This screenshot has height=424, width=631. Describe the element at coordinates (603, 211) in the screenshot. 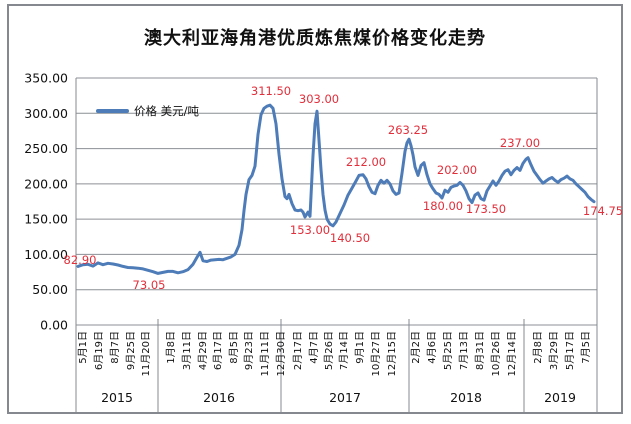

I see `data-label: 174.75` at that location.